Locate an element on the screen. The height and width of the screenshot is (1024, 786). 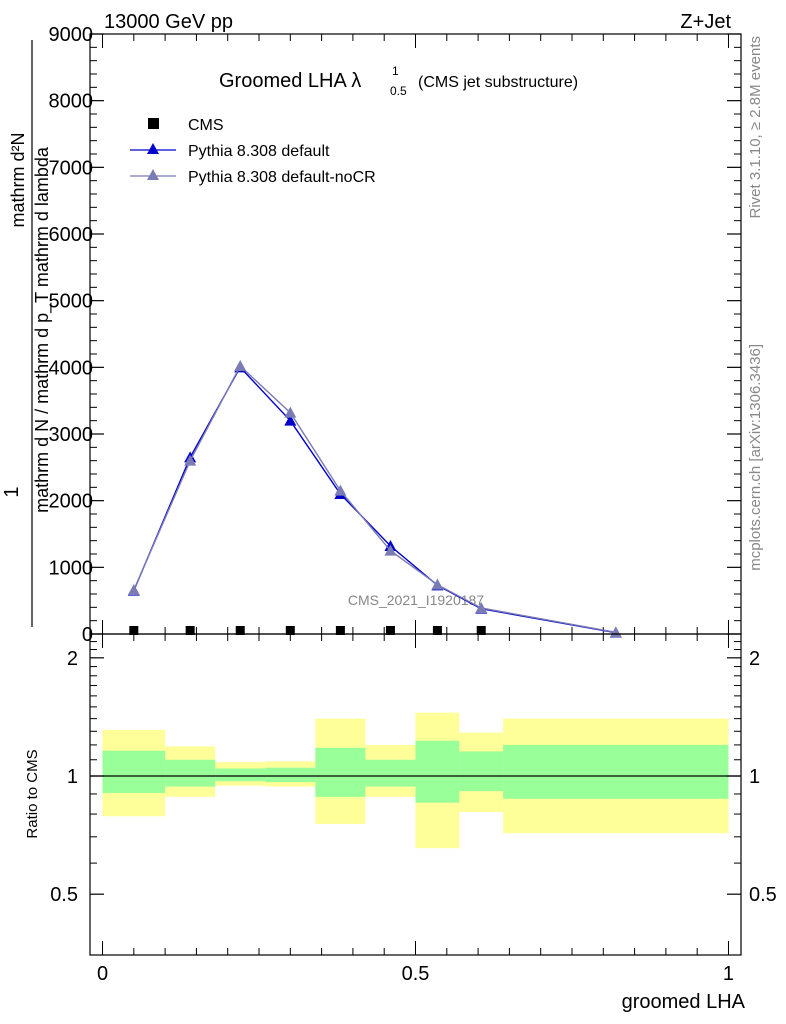
legend-label-cms: CMS is located at coordinates (206, 125).